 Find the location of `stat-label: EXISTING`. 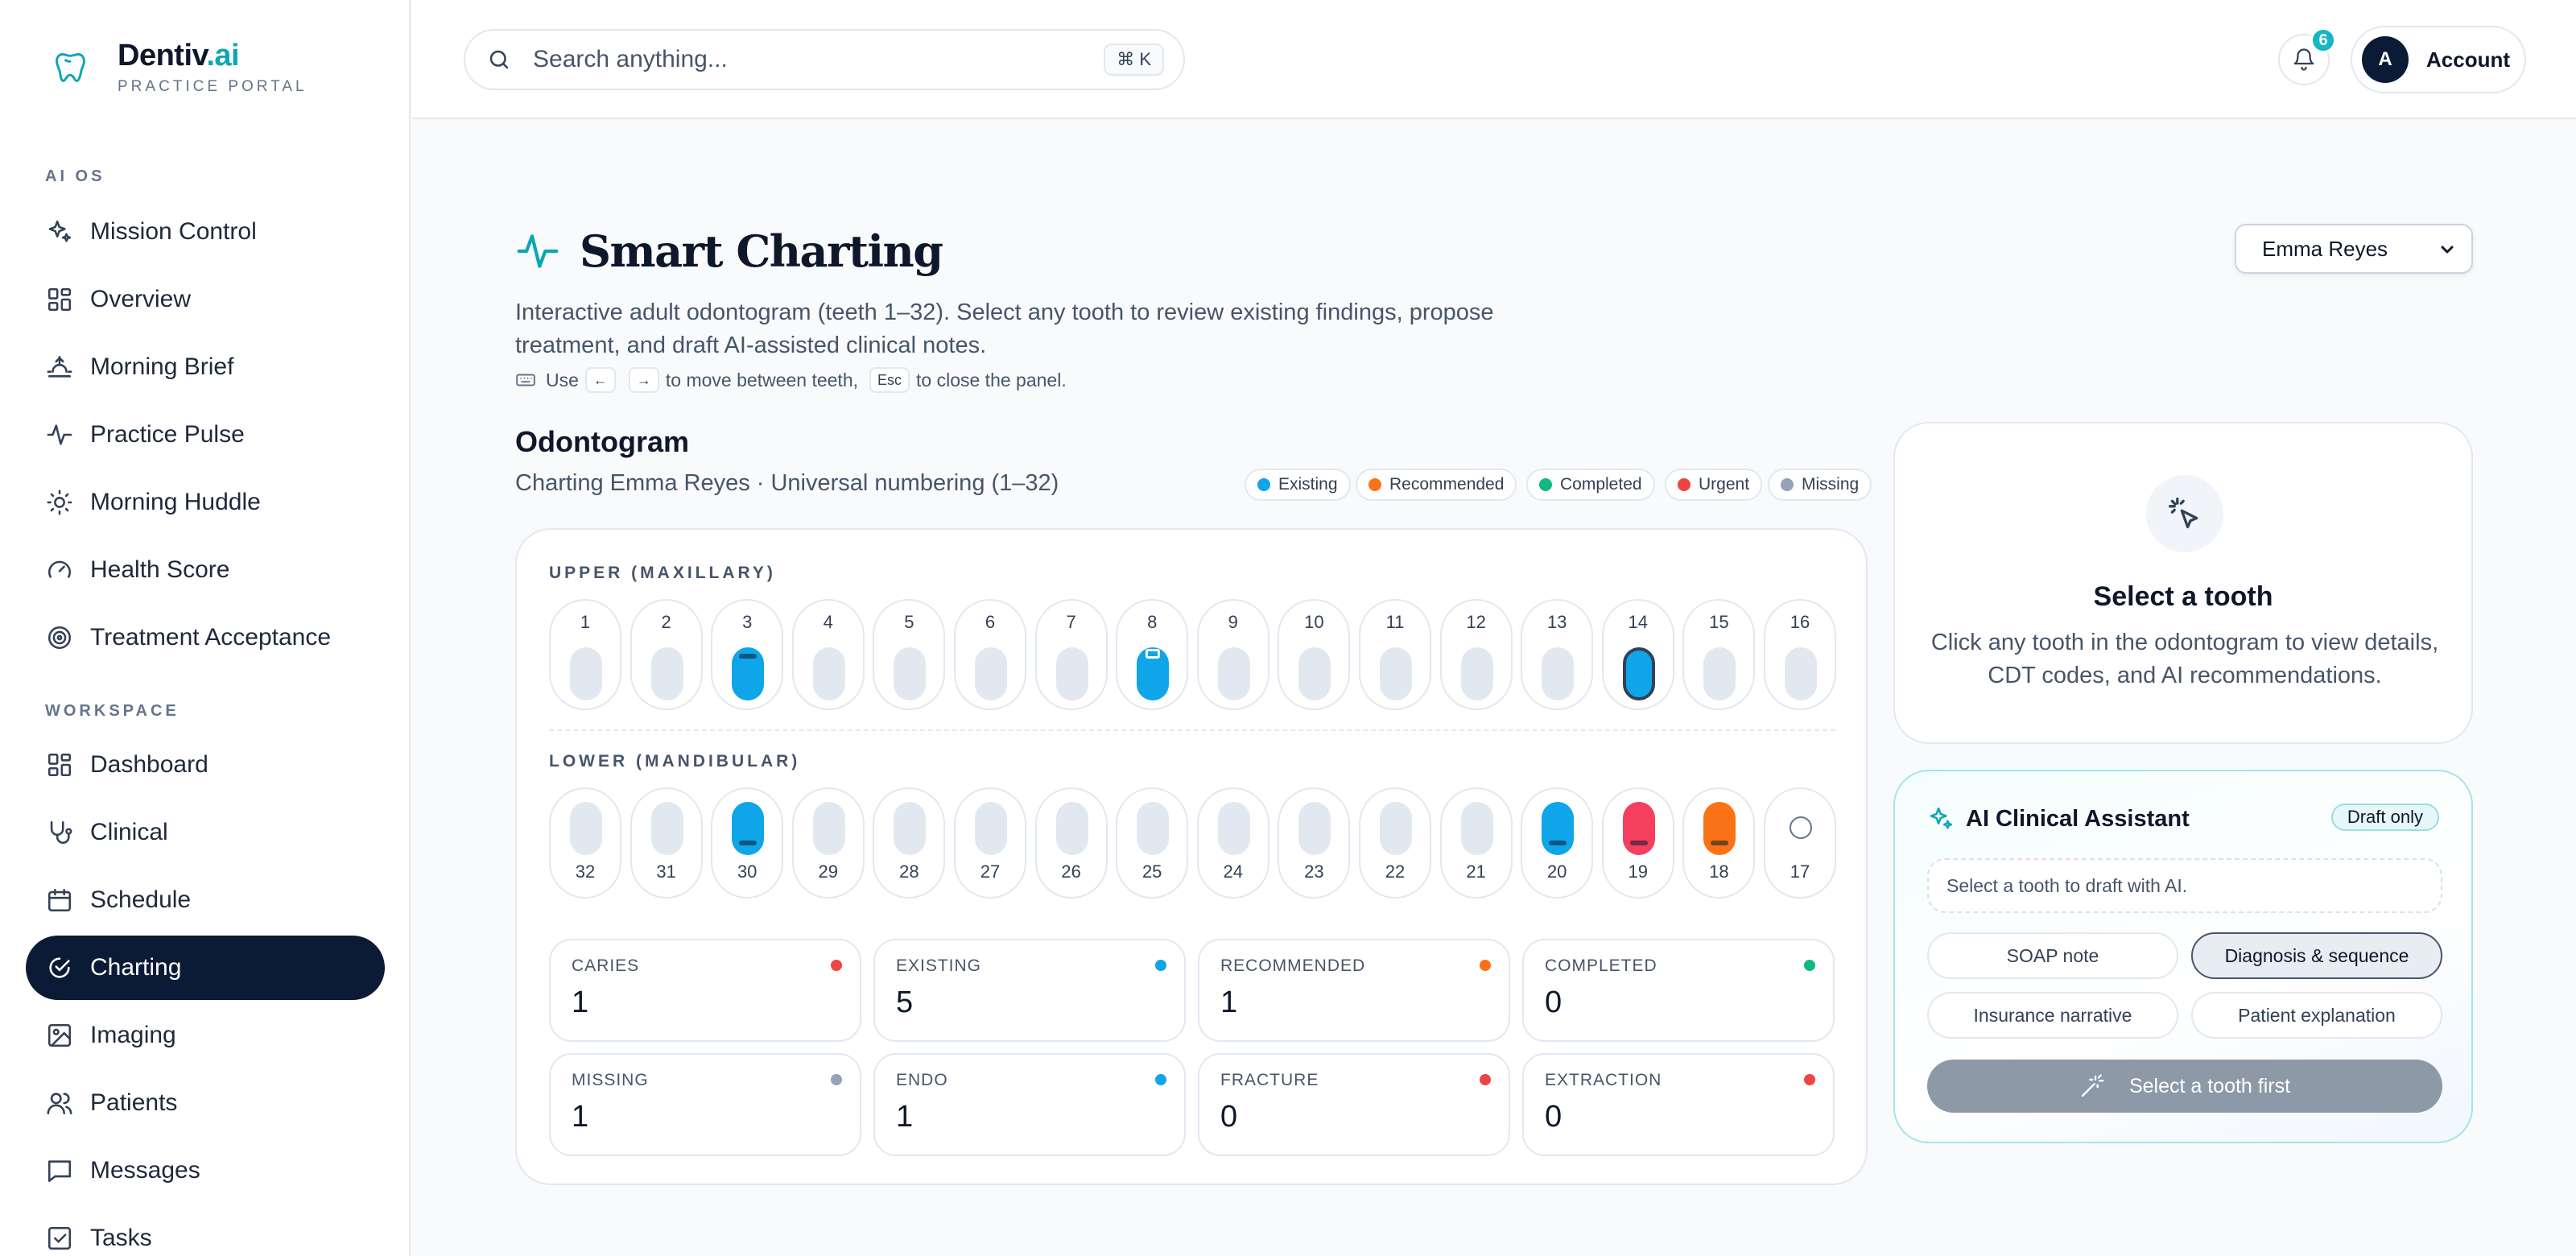

stat-label: EXISTING is located at coordinates (939, 965).